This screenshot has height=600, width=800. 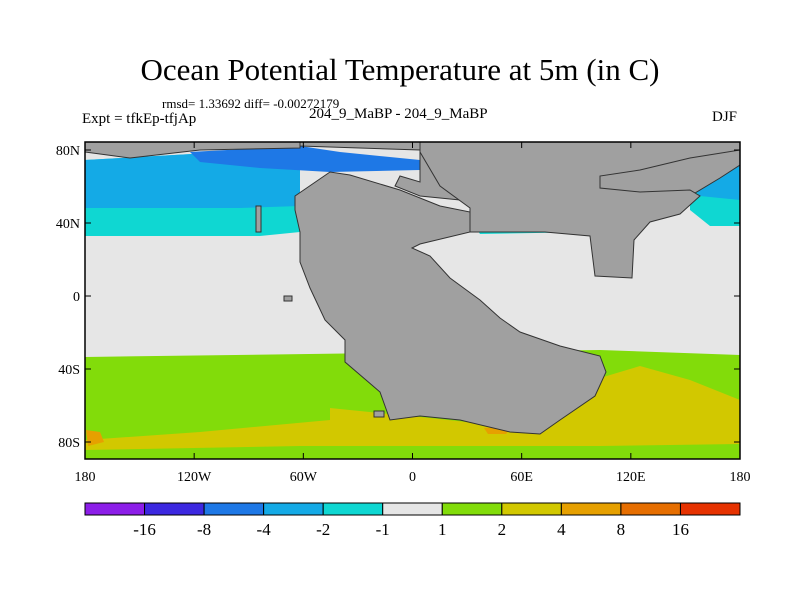 I want to click on x-tick-label: 120W, so click(x=194, y=477).